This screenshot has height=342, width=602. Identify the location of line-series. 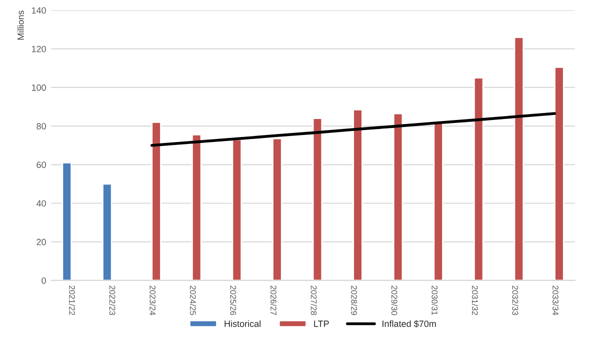
(353, 129).